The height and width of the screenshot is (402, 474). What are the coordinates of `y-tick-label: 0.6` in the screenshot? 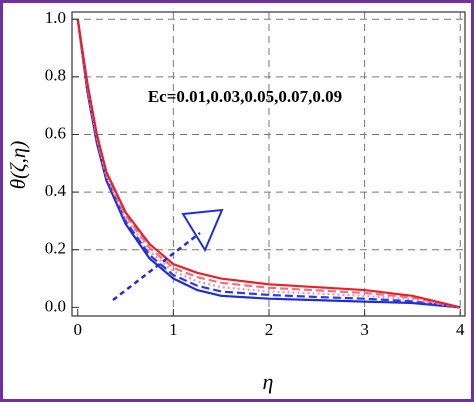 It's located at (55, 132).